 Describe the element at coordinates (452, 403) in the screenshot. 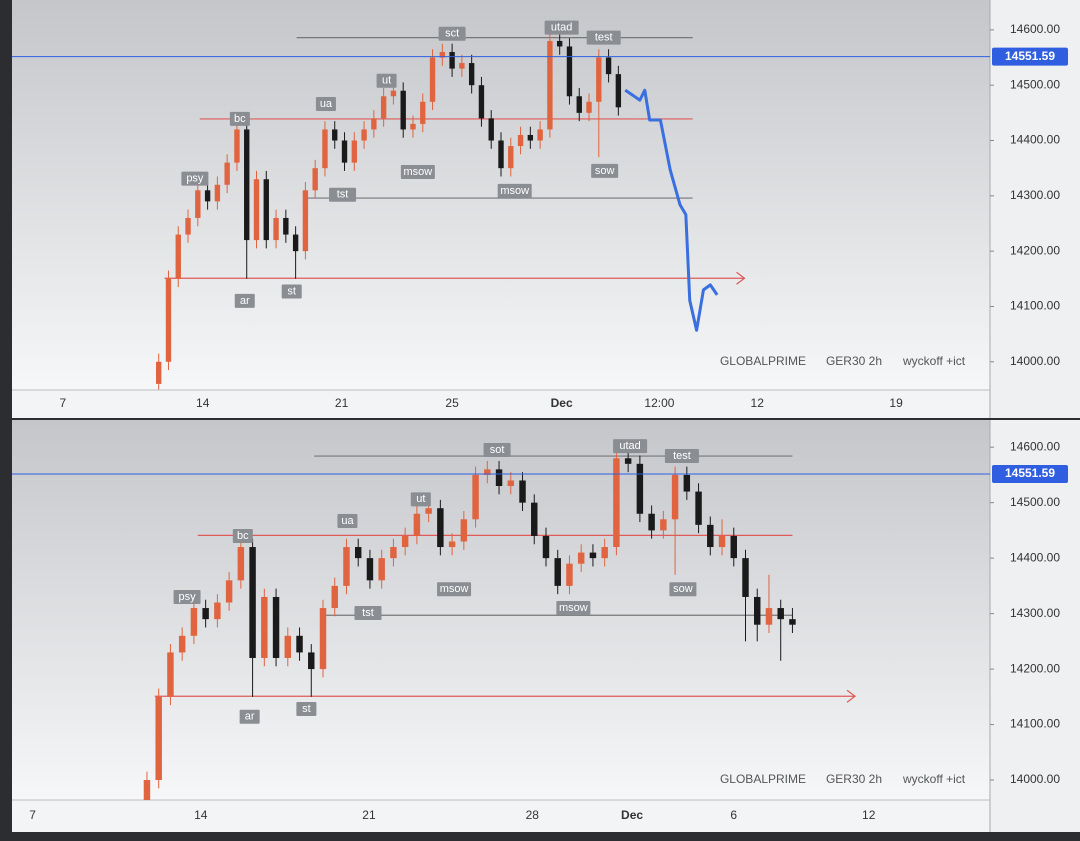

I see `x-tick-label: 25` at that location.